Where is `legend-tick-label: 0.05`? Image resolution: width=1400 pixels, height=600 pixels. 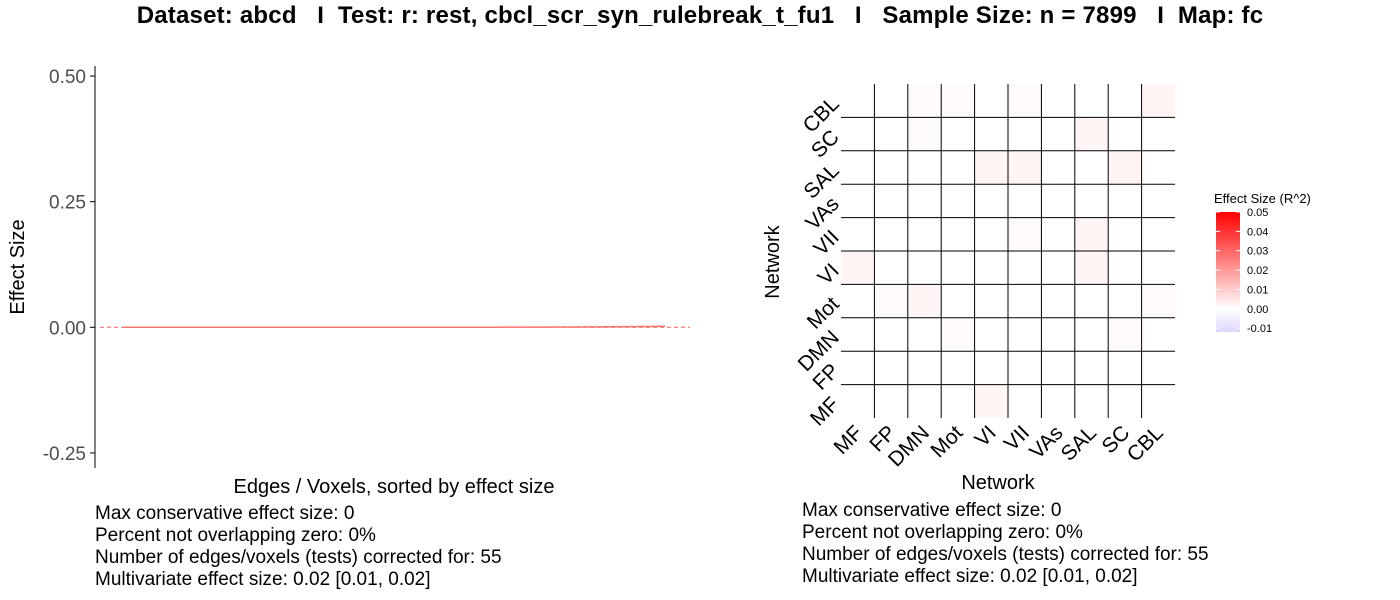 legend-tick-label: 0.05 is located at coordinates (1257, 213).